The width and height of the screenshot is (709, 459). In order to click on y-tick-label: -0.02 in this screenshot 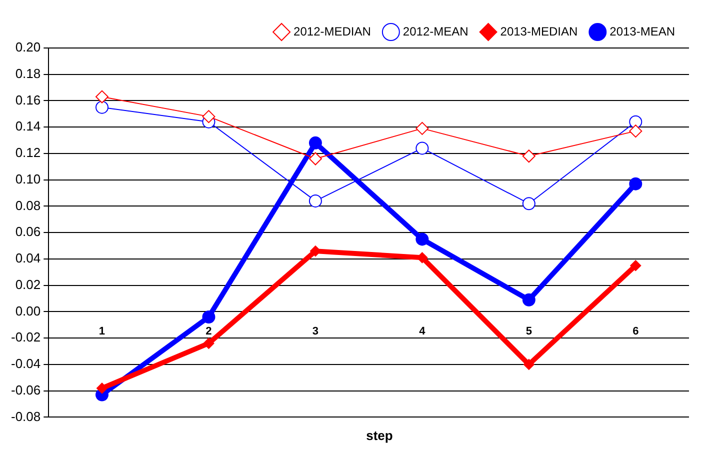, I will do `click(25, 337)`.